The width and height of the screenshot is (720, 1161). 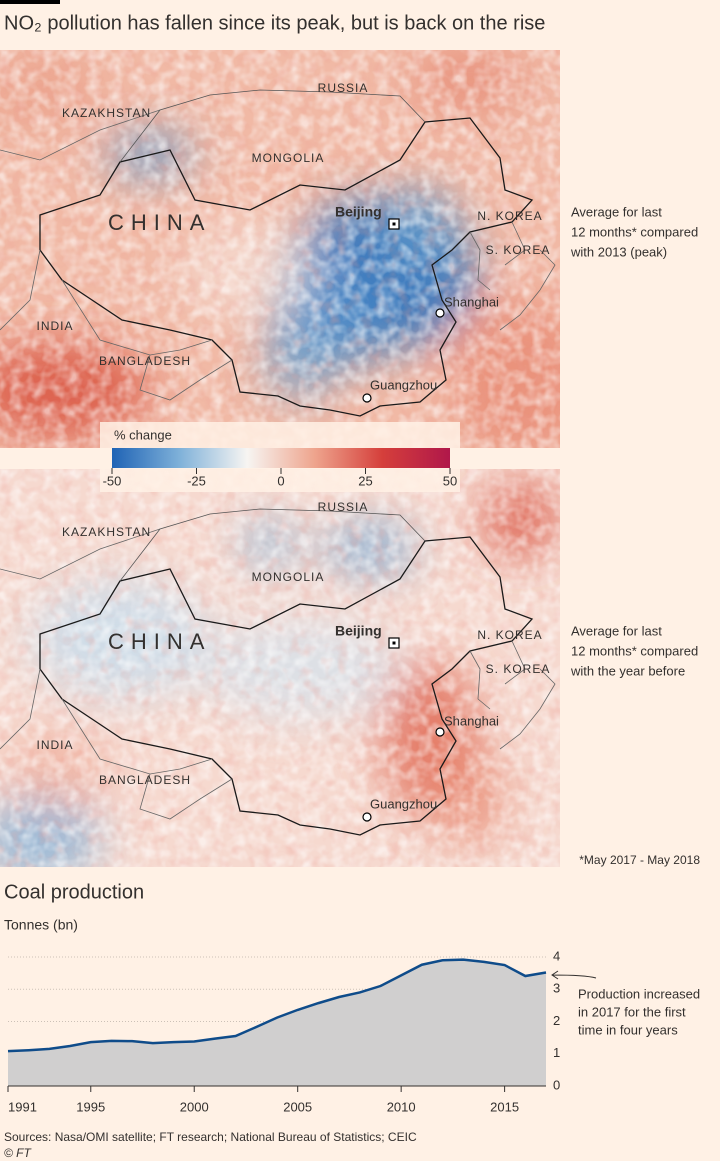 What do you see at coordinates (556, 955) in the screenshot?
I see `y-tick-label: 4` at bounding box center [556, 955].